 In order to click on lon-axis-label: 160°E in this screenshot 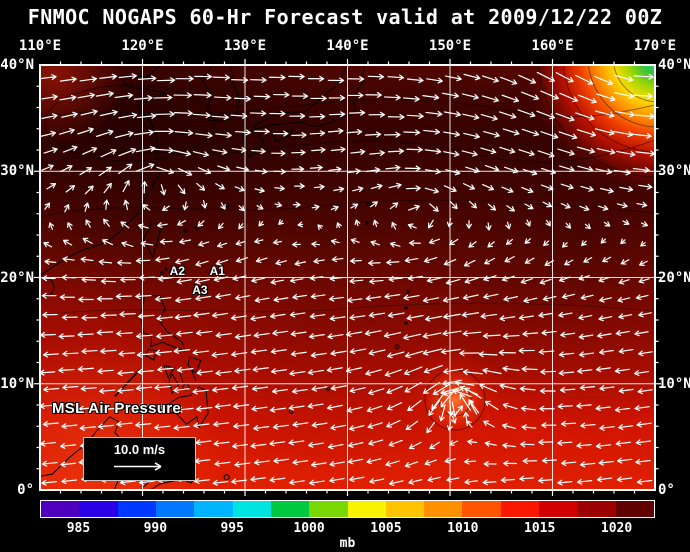, I will do `click(552, 46)`.